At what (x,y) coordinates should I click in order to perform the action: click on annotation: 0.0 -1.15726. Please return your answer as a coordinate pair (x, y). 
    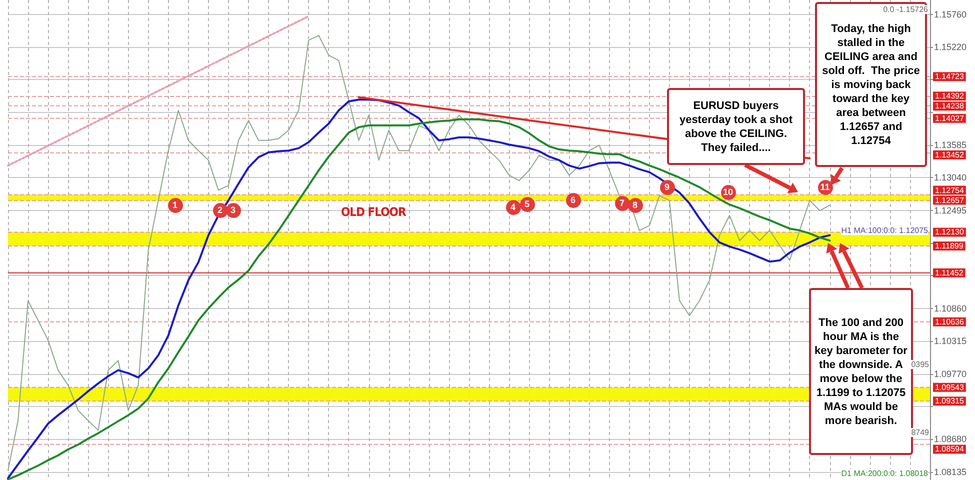
    Looking at the image, I should click on (905, 9).